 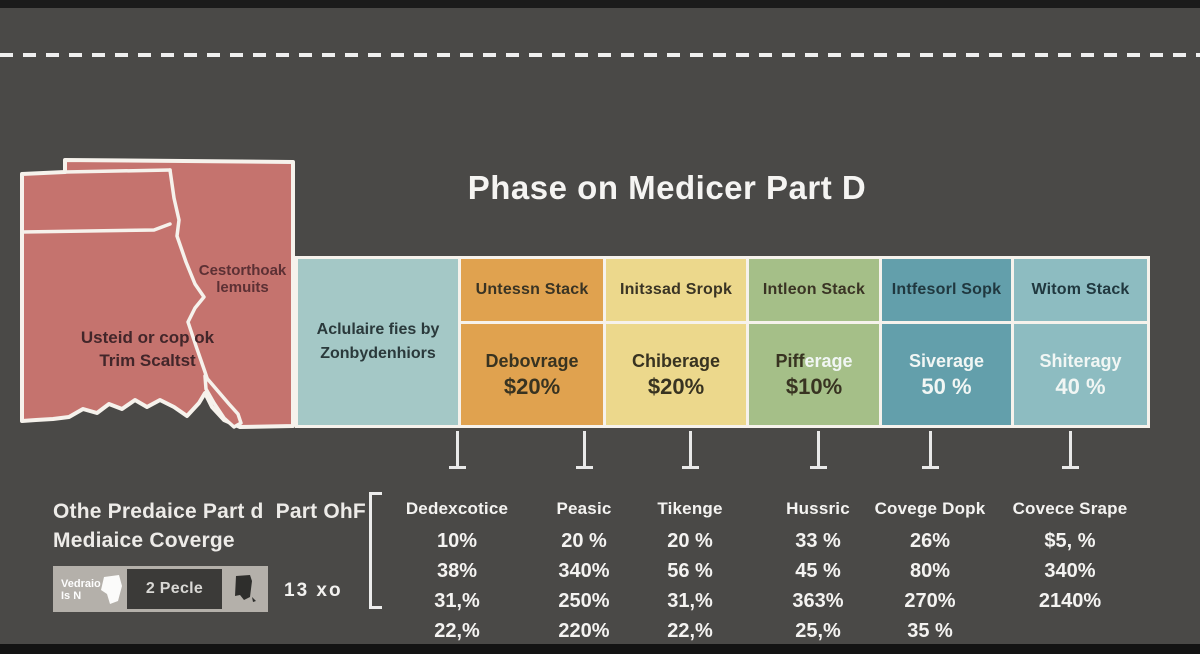 What do you see at coordinates (457, 508) in the screenshot?
I see `column-header: Dedexcotice` at bounding box center [457, 508].